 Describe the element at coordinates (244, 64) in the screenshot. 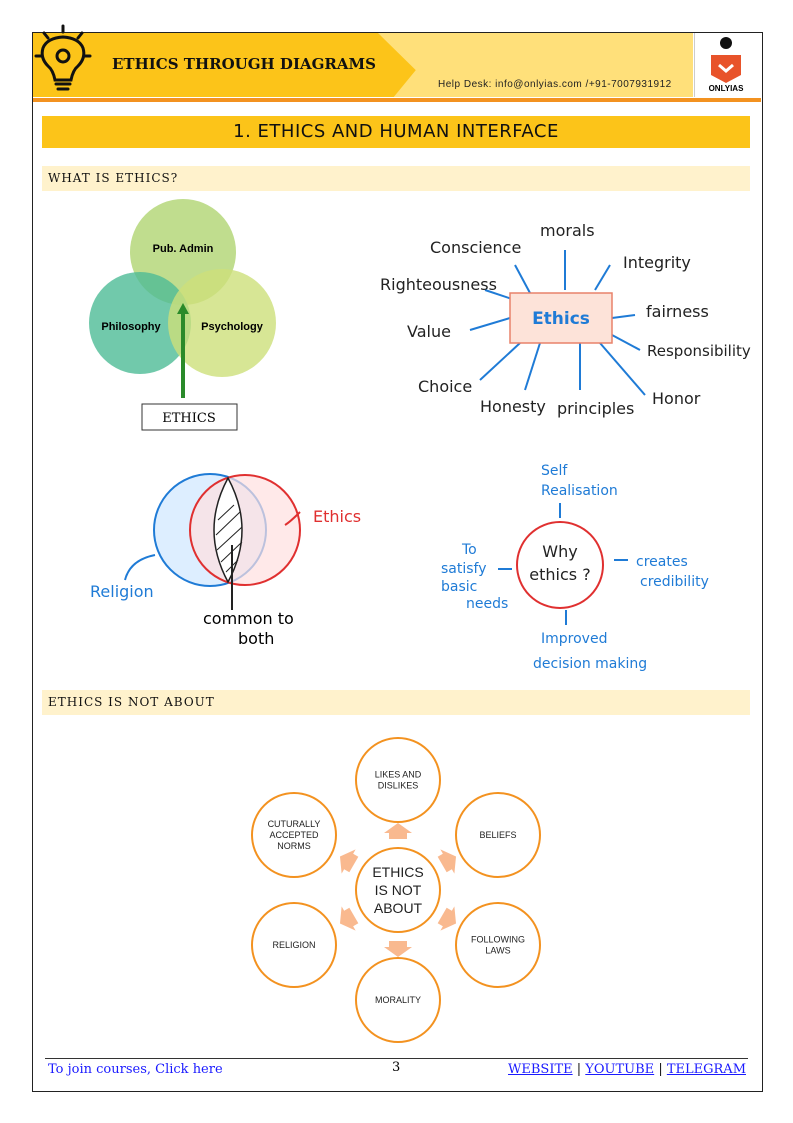

I see `header-title: ETHICS THROUGH DIAGRAMS` at that location.